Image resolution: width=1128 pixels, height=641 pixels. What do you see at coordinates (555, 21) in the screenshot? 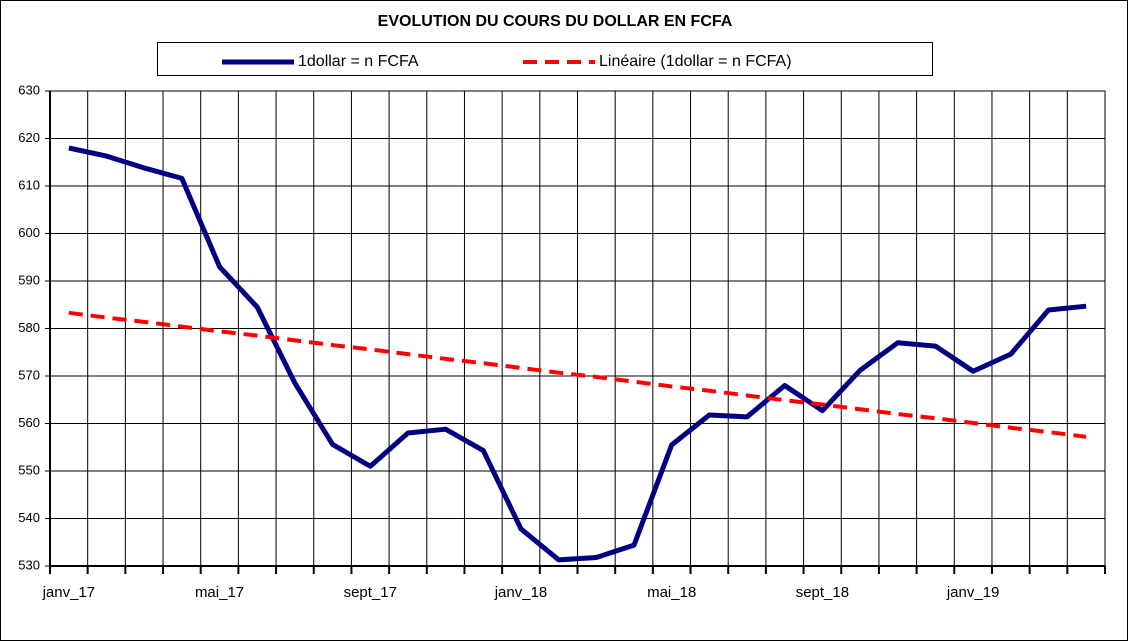
I see `chart-title: EVOLUTION DU COURS DU DOLLAR EN FCFA` at bounding box center [555, 21].